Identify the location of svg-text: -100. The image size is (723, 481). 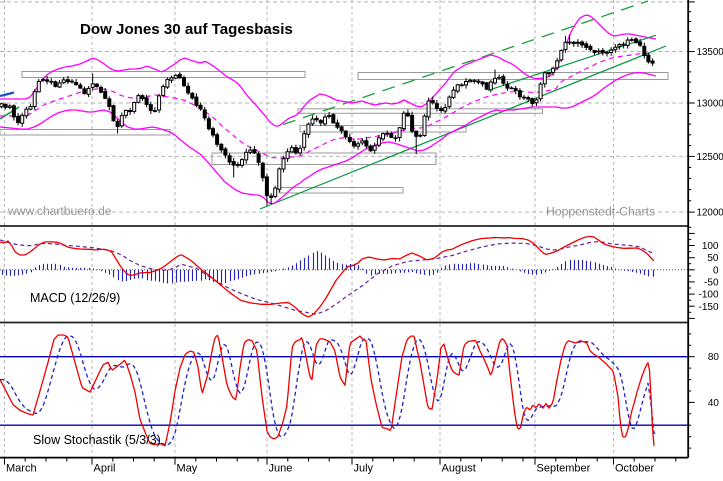
(708, 295).